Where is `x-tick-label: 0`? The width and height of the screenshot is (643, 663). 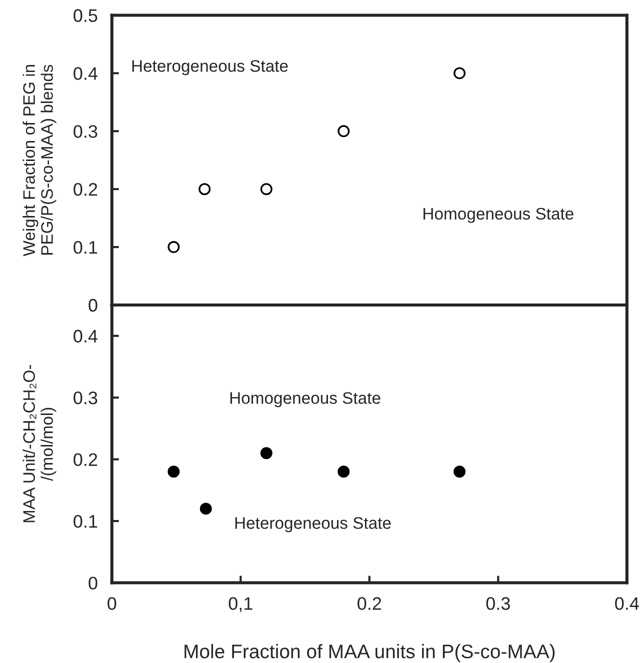 x-tick-label: 0 is located at coordinates (112, 603).